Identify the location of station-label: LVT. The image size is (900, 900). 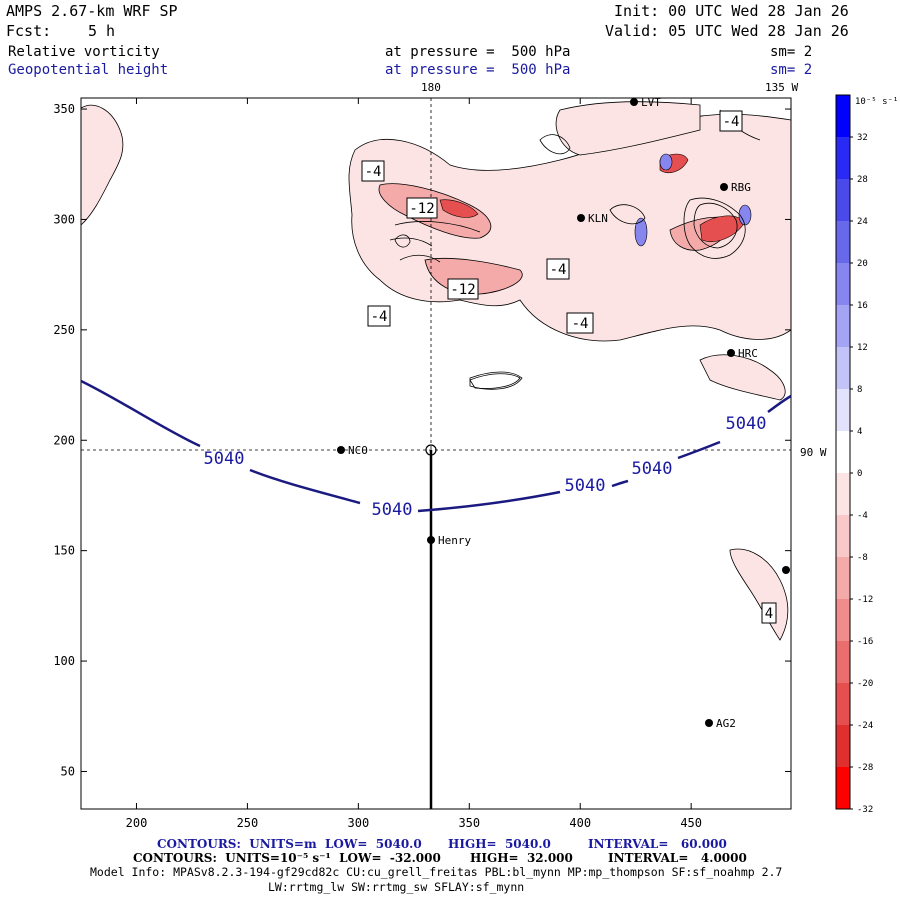
(651, 102).